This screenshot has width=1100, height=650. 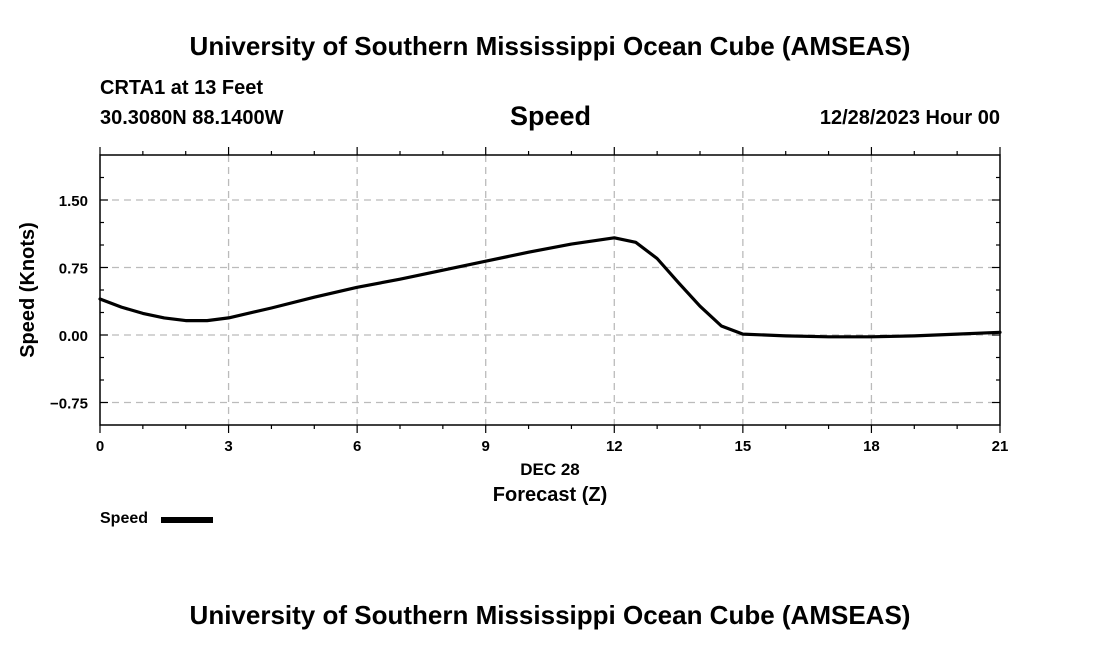 What do you see at coordinates (192, 118) in the screenshot?
I see `station-coordinates: 30.3080N 88.1400W` at bounding box center [192, 118].